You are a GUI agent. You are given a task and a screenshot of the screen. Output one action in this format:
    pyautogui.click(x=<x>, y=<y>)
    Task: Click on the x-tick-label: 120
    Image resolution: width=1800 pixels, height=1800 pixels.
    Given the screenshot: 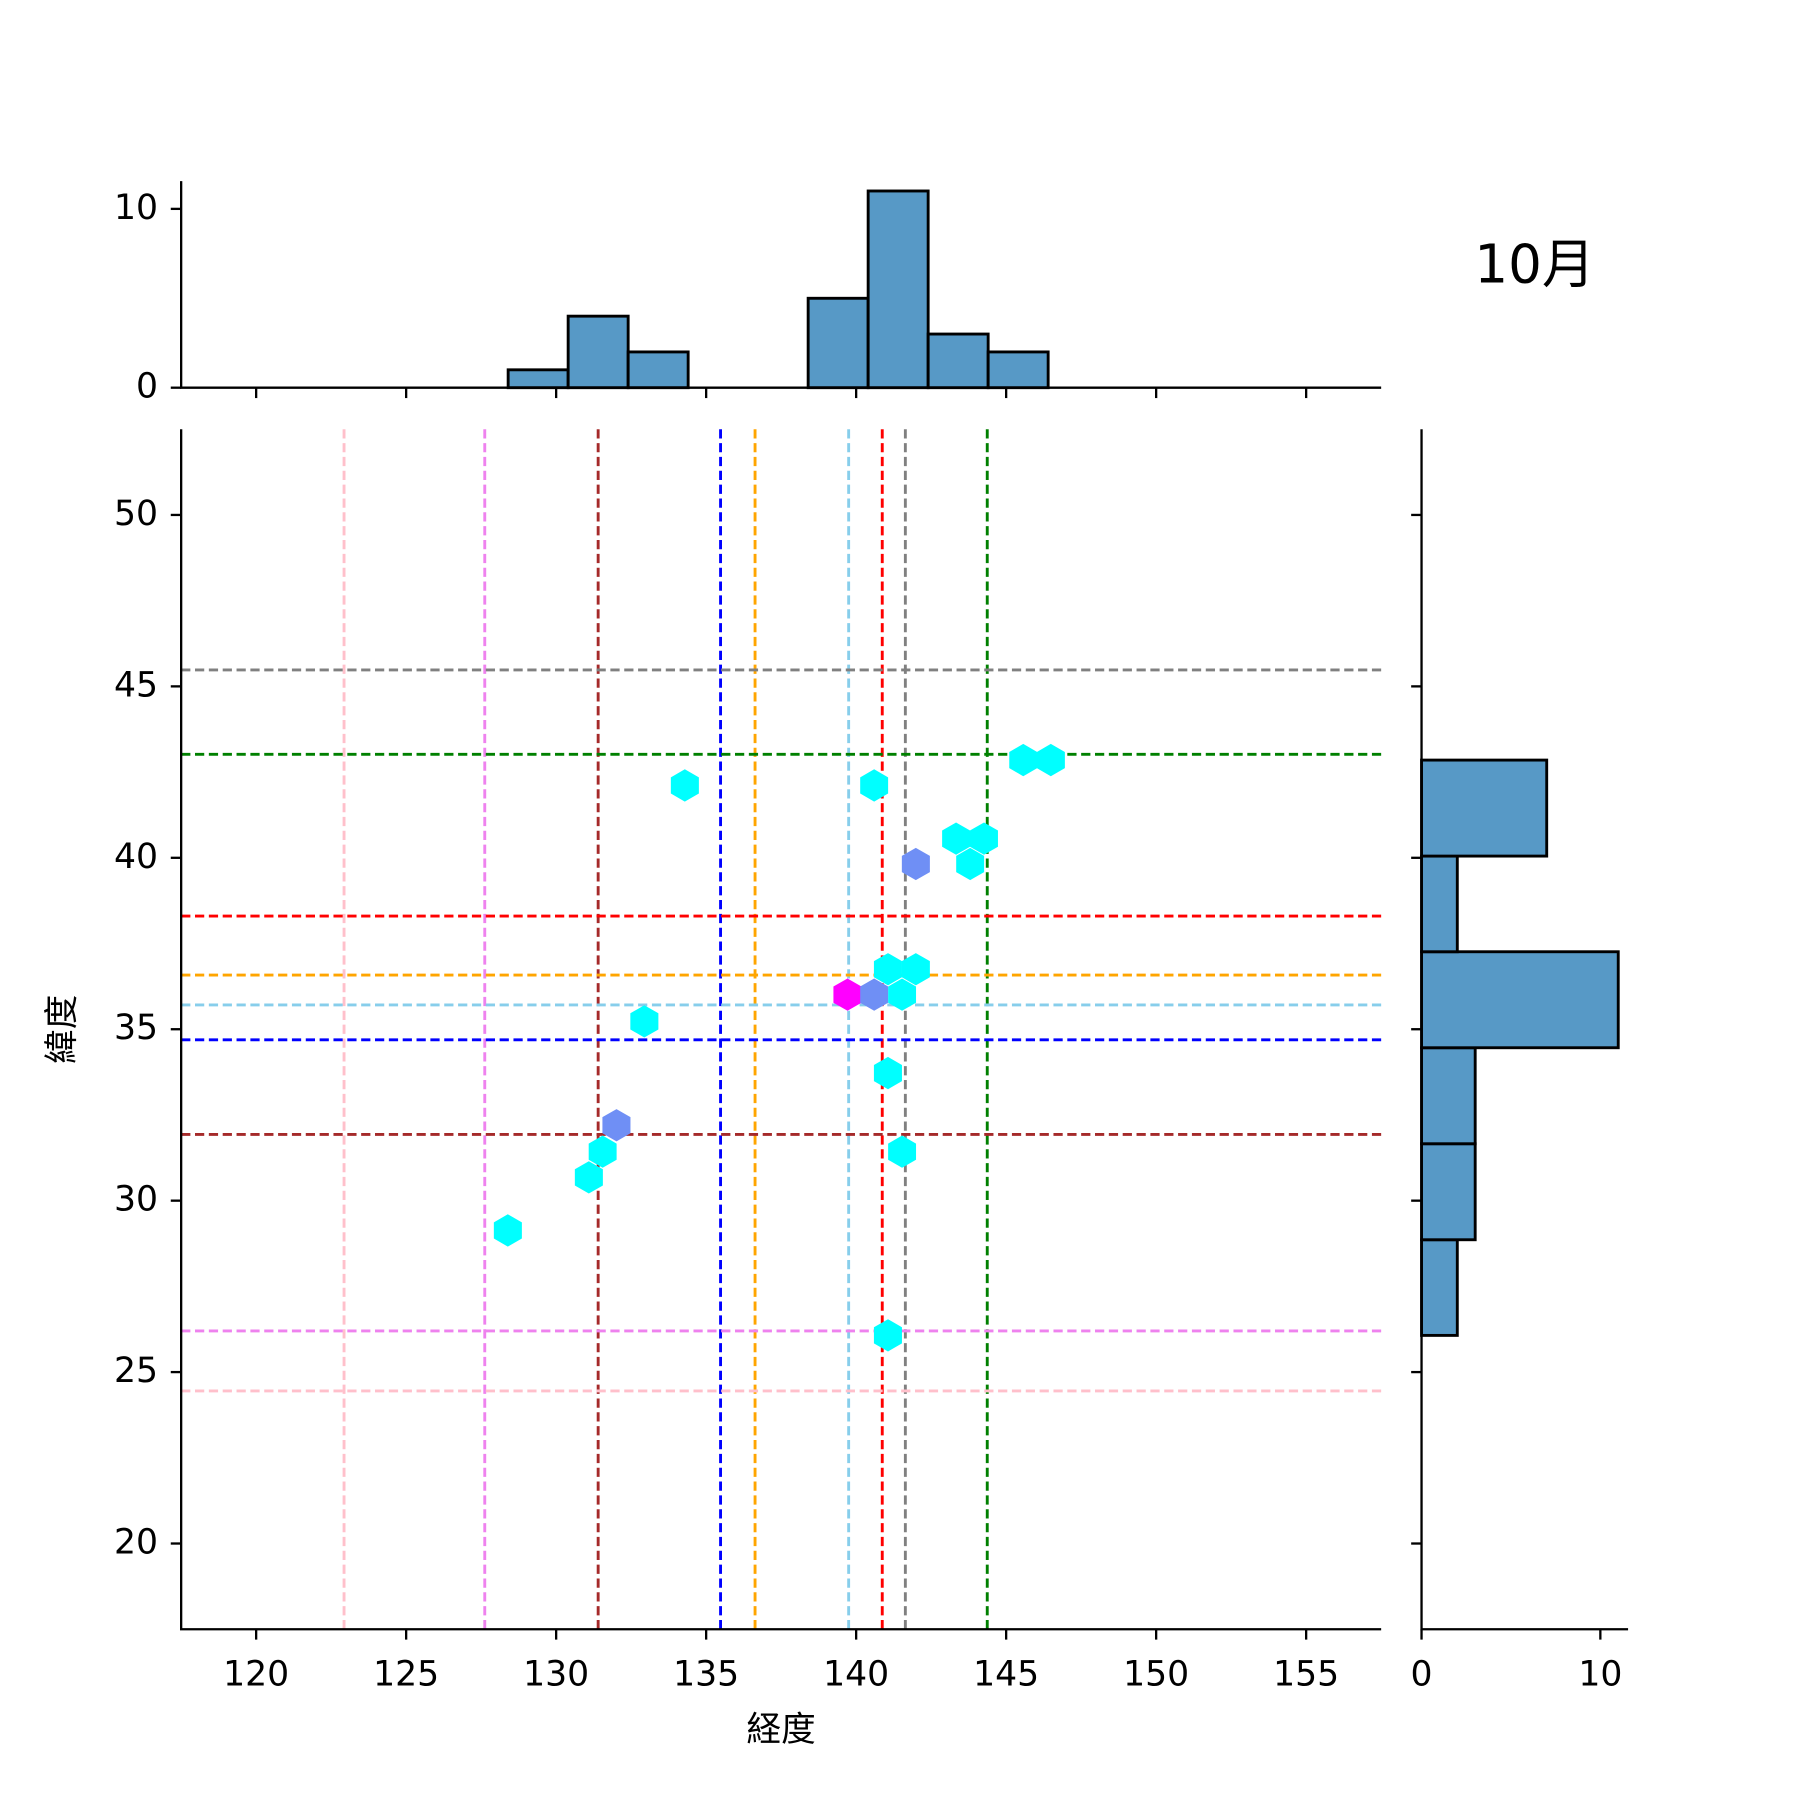 What is the action you would take?
    pyautogui.click(x=256, y=1674)
    